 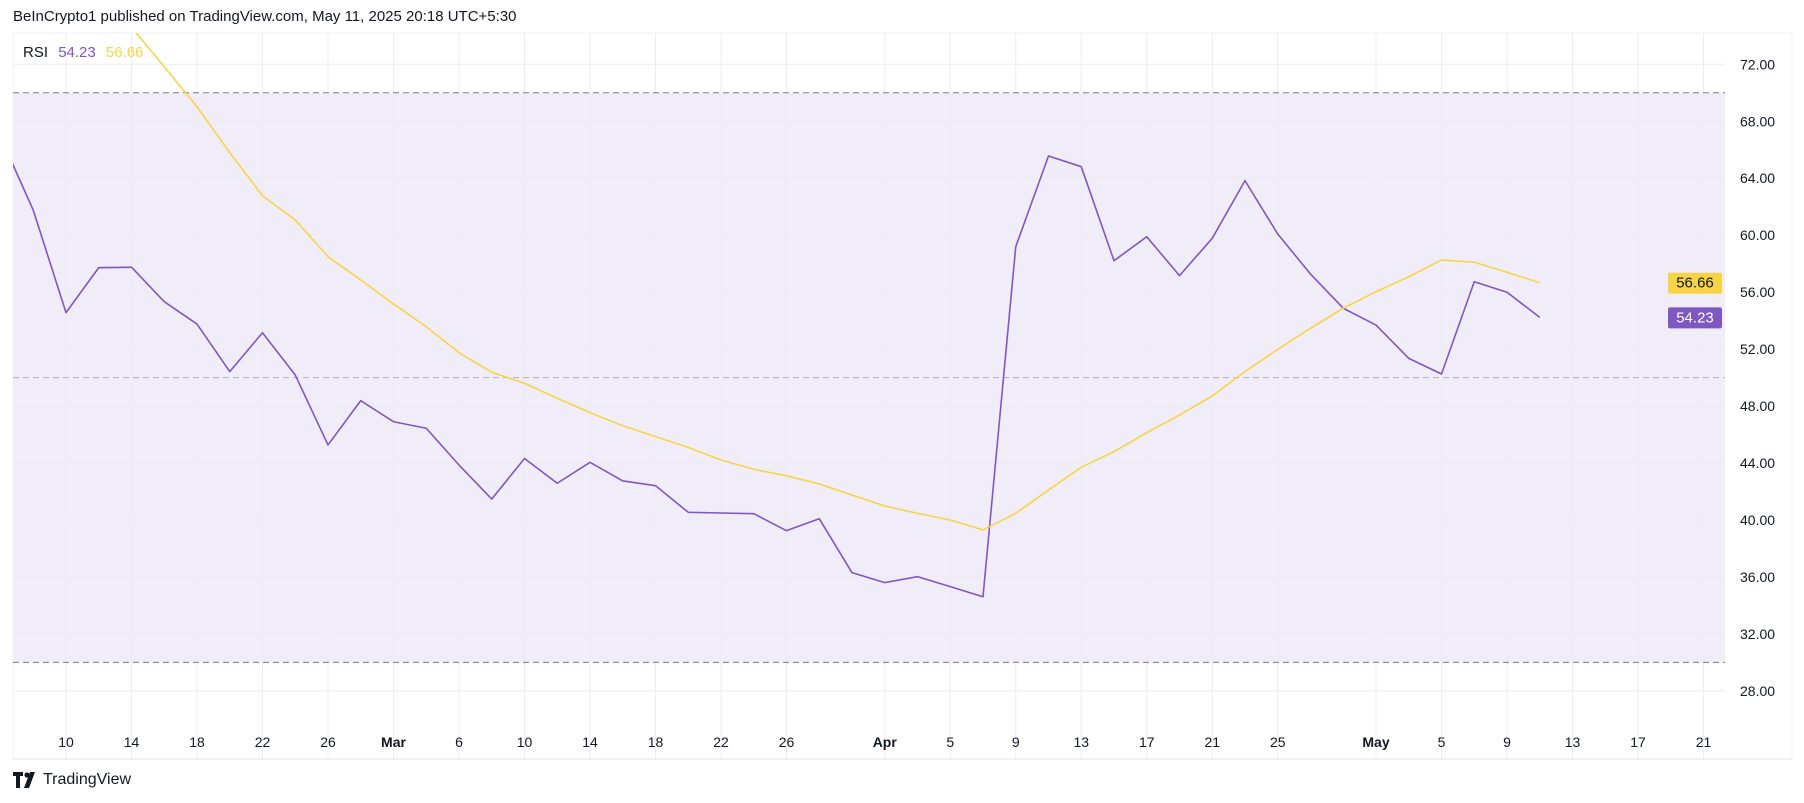 I want to click on rsi-last-value-label: 54.23, so click(x=1695, y=318).